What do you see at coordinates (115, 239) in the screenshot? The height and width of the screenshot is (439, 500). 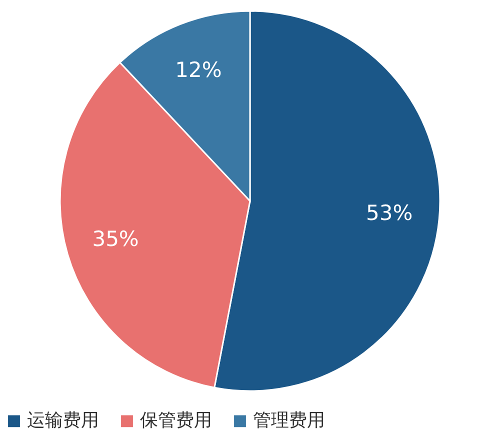 I see `data-label: 35%` at bounding box center [115, 239].